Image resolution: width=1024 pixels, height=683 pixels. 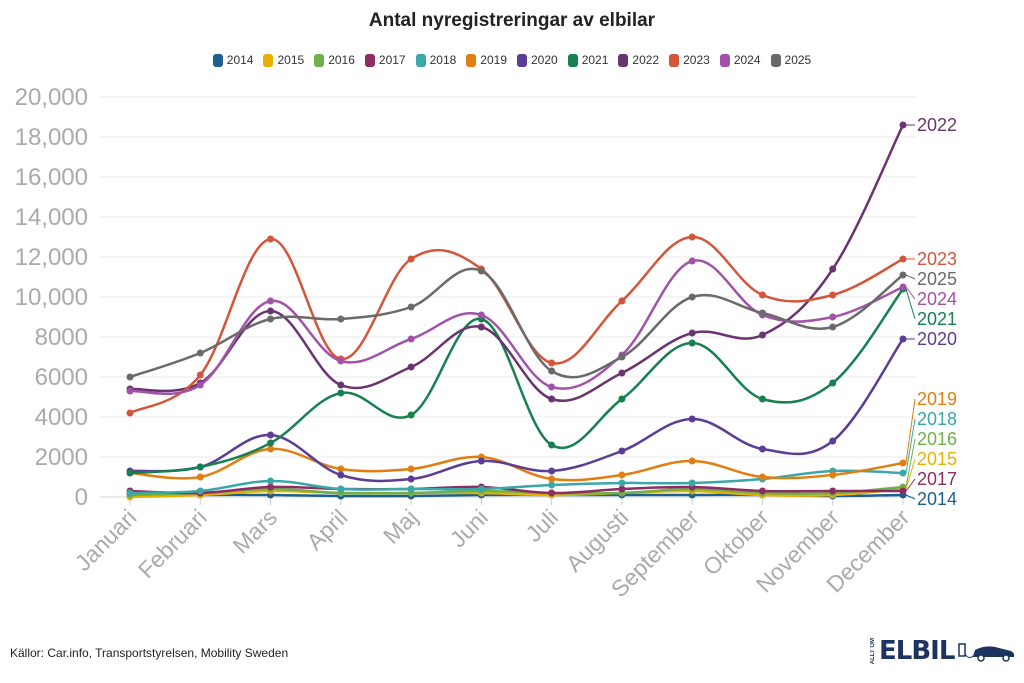 What do you see at coordinates (740, 60) in the screenshot?
I see `legend-item-2024: 2024` at bounding box center [740, 60].